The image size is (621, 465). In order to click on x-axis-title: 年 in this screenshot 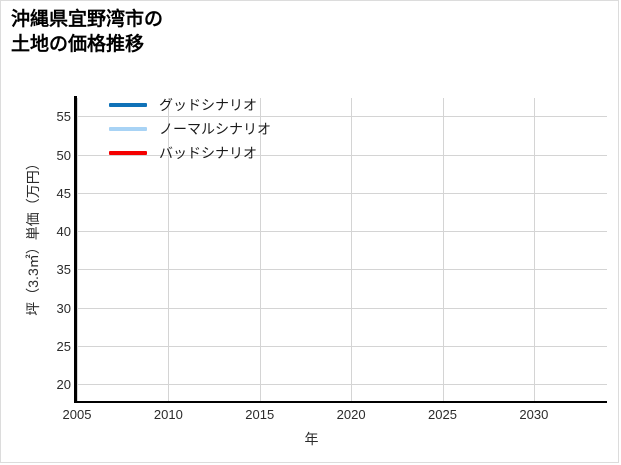, I will do `click(311, 439)`.